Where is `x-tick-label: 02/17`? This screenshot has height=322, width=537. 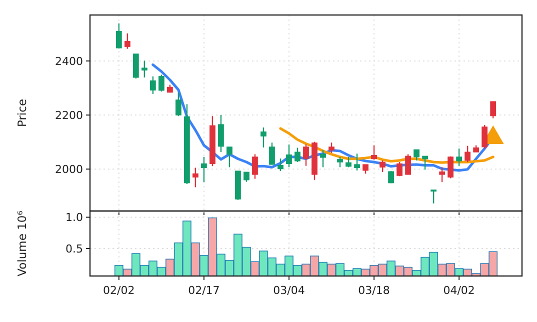 x-tick-label: 02/17 is located at coordinates (204, 290).